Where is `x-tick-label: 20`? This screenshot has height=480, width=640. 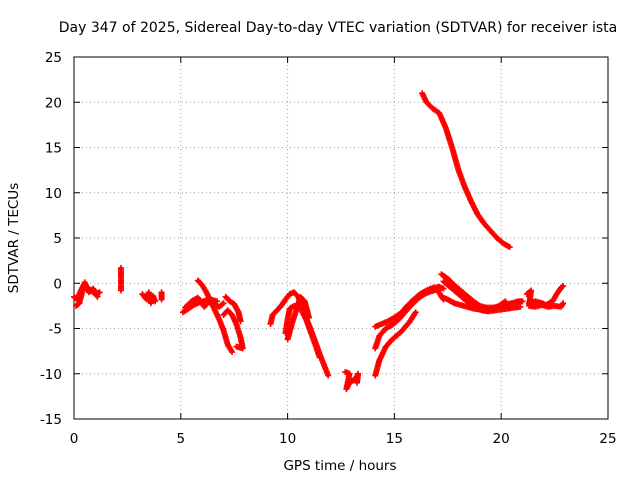 x-tick-label: 20 is located at coordinates (501, 439).